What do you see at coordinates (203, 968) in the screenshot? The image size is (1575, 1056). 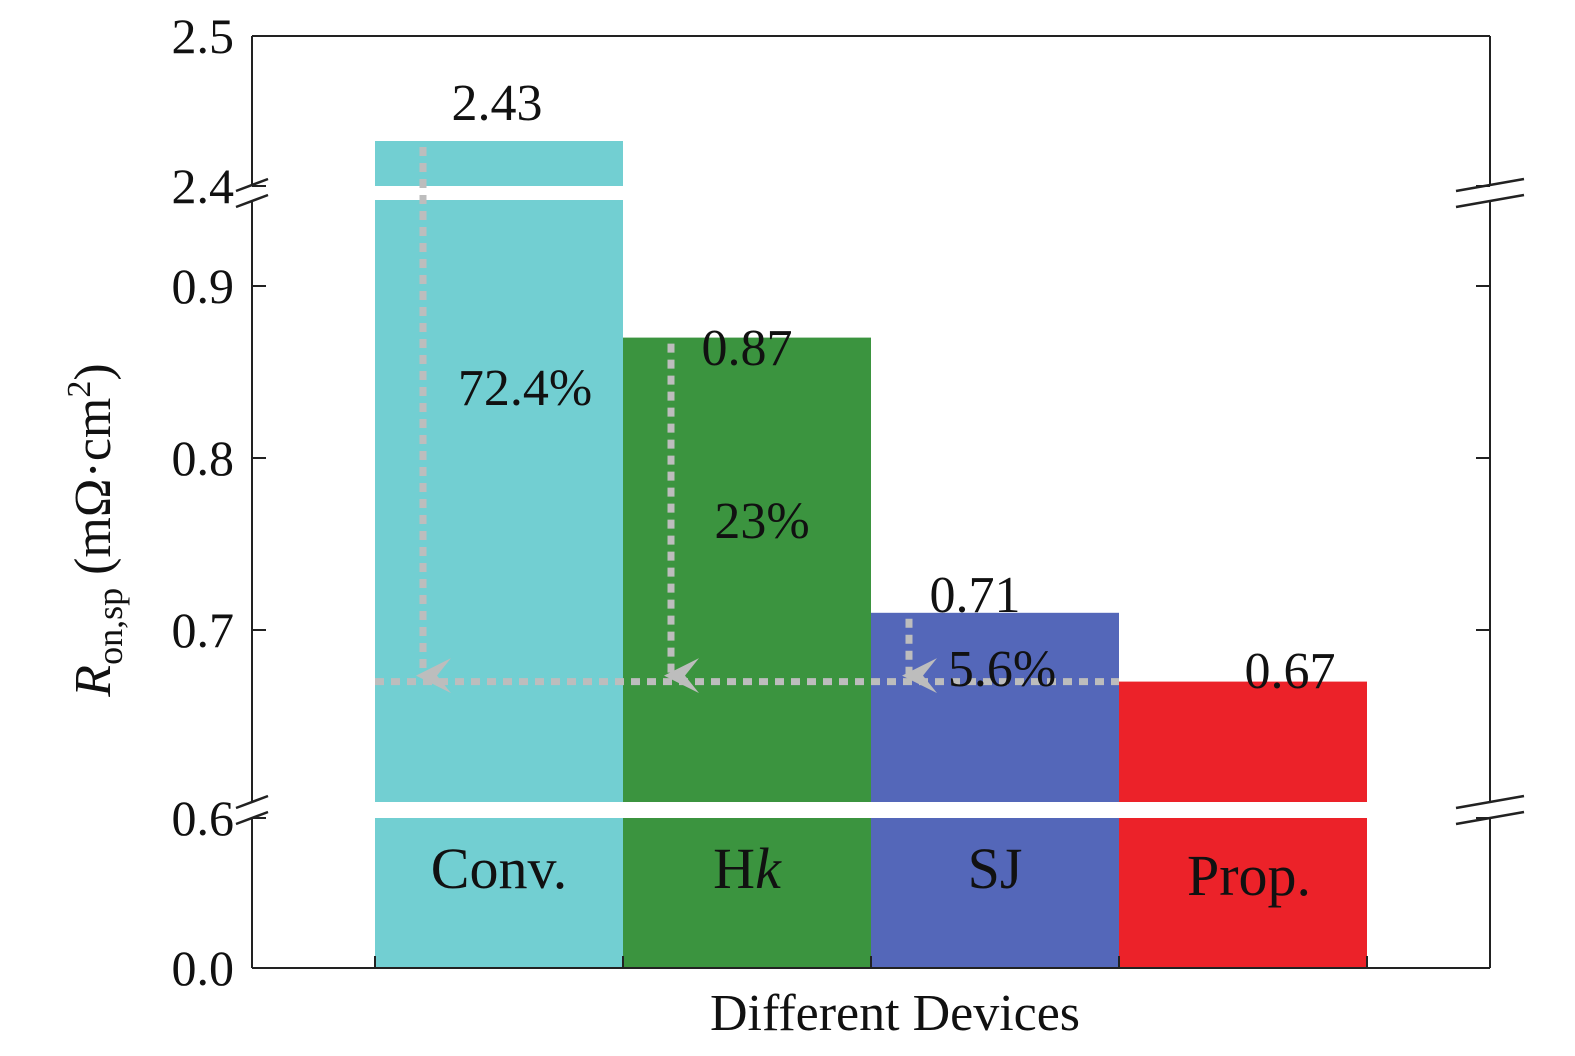 I see `y-tick-label: 0.0` at bounding box center [203, 968].